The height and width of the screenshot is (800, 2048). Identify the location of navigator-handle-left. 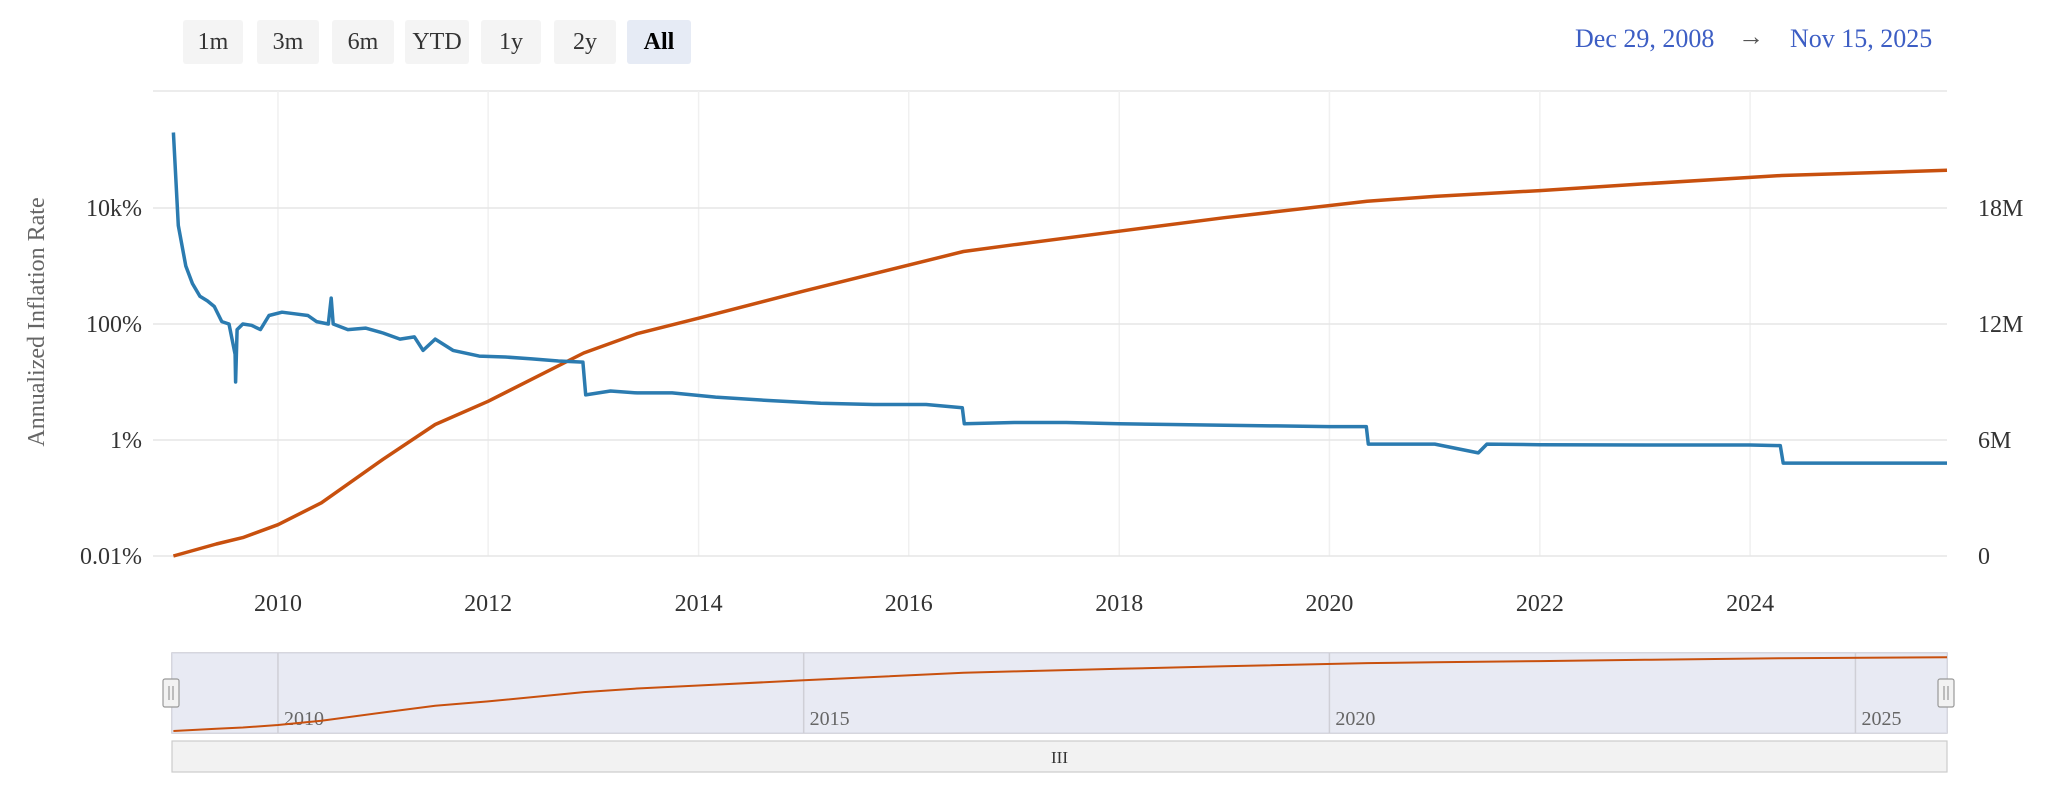
(171, 693).